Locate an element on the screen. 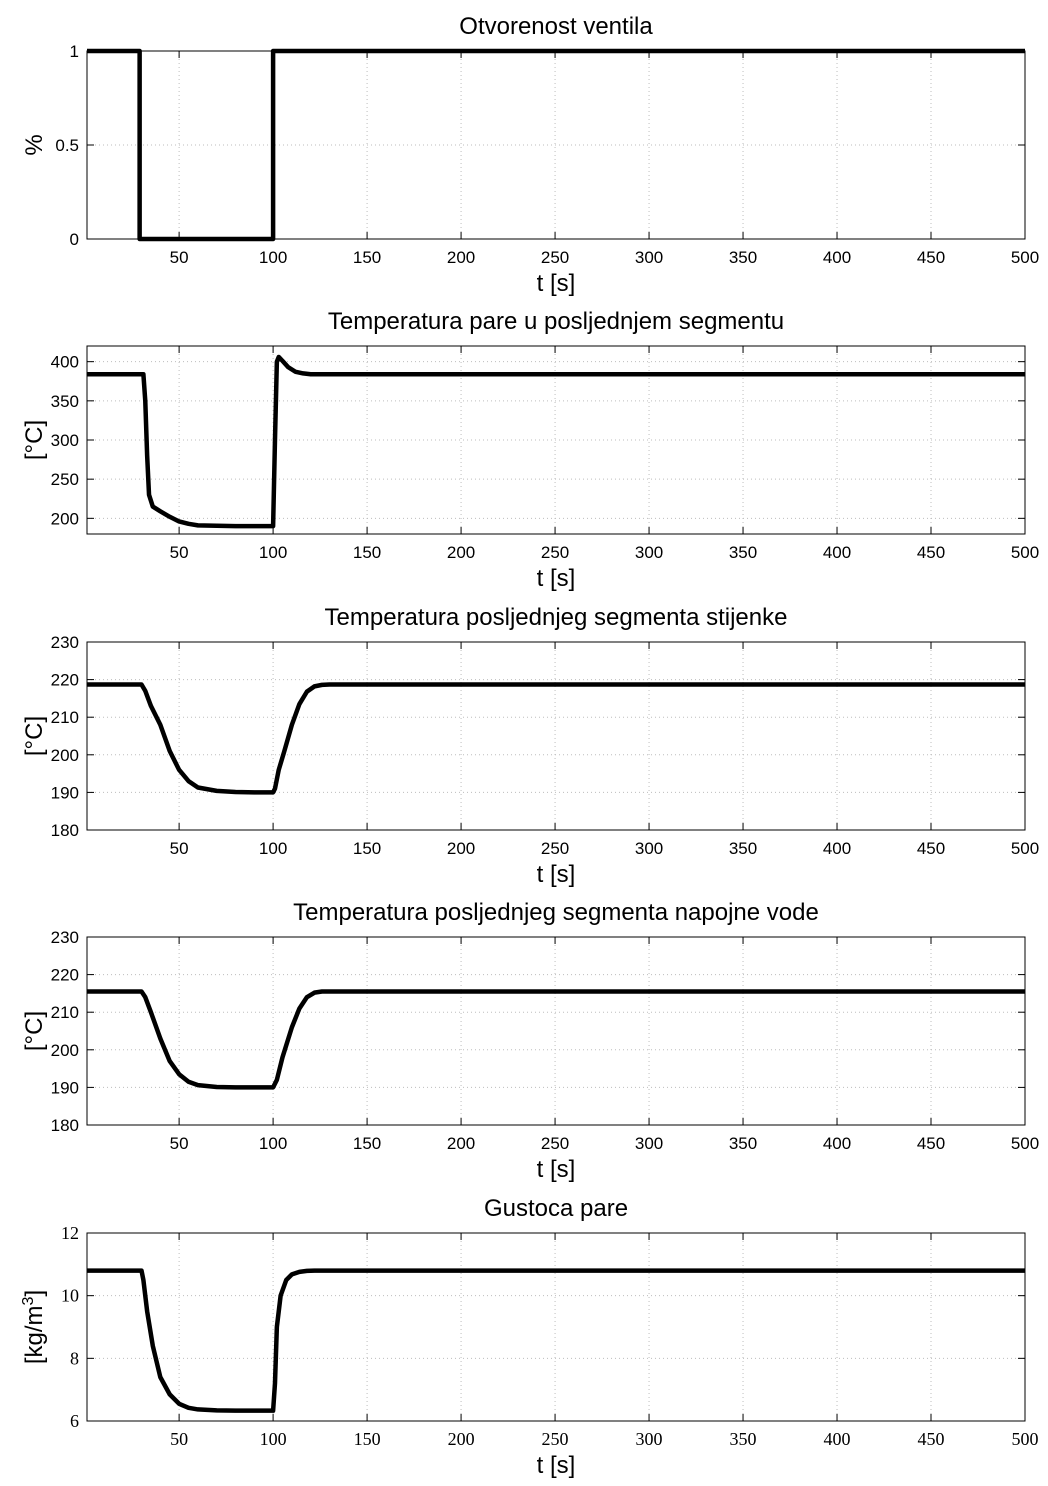  y-tick-label: 12 is located at coordinates (70, 1233).